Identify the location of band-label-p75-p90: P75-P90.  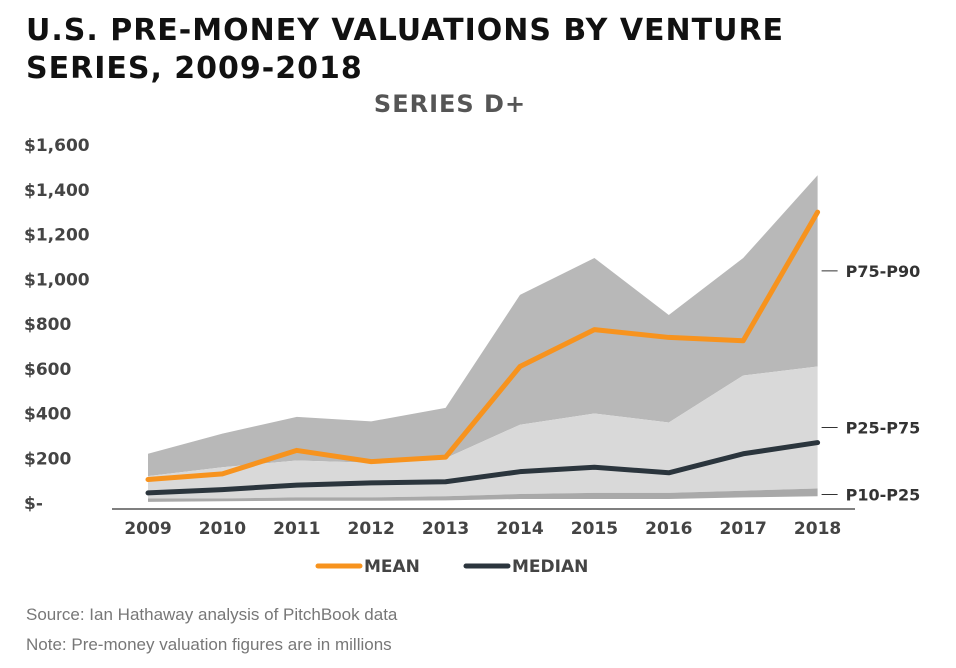
(883, 271).